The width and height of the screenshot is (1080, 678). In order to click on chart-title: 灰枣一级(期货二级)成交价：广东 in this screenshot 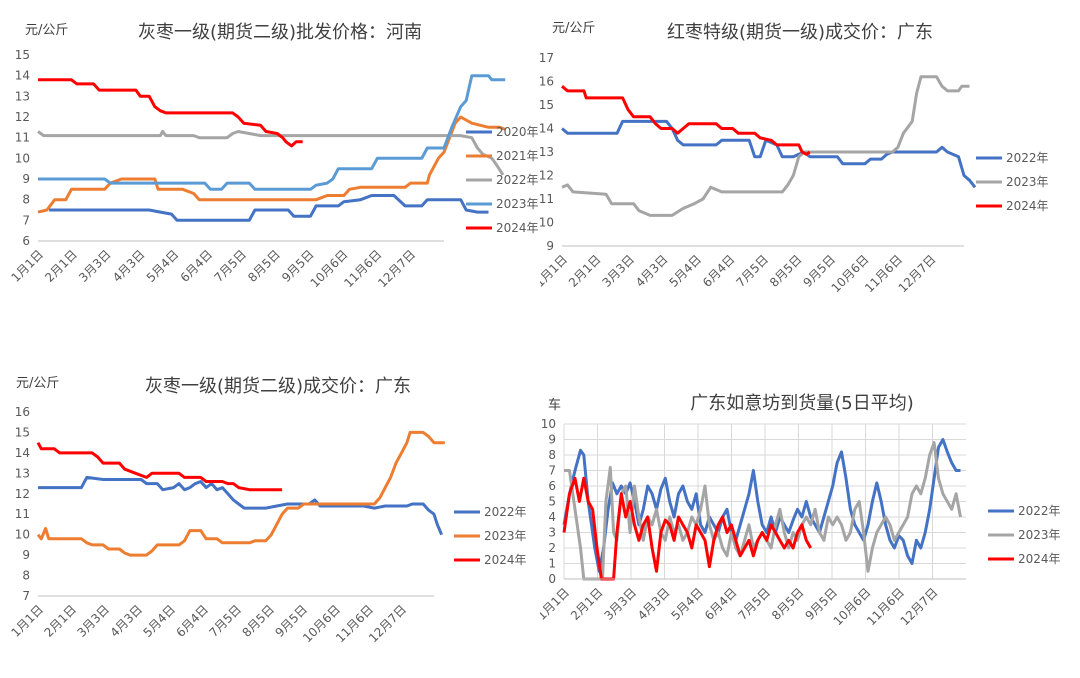, I will do `click(278, 386)`.